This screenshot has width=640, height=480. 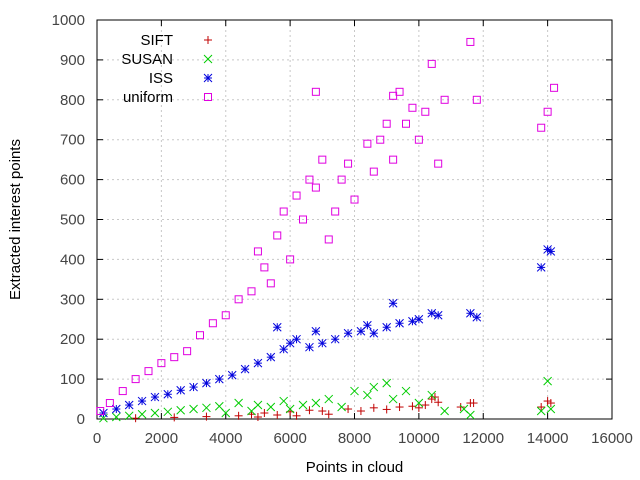 What do you see at coordinates (68, 20) in the screenshot?
I see `y-tick-label: 1000` at bounding box center [68, 20].